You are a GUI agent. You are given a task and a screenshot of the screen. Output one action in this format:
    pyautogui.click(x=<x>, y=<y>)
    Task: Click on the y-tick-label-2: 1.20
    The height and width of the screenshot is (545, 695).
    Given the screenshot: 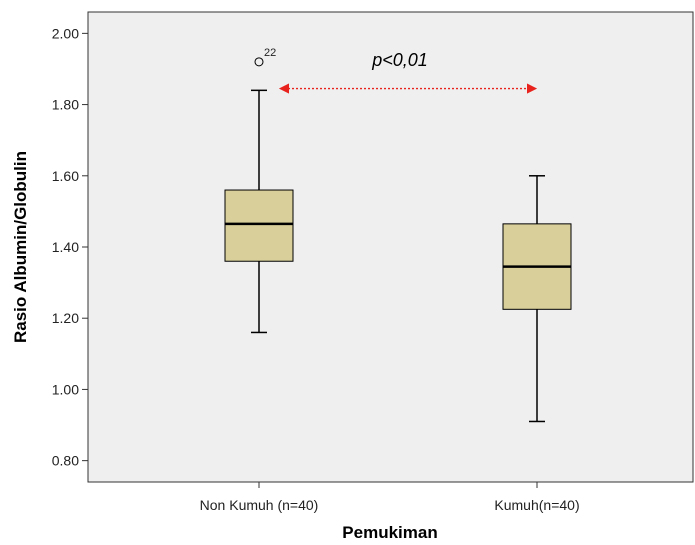 What is the action you would take?
    pyautogui.click(x=65, y=318)
    